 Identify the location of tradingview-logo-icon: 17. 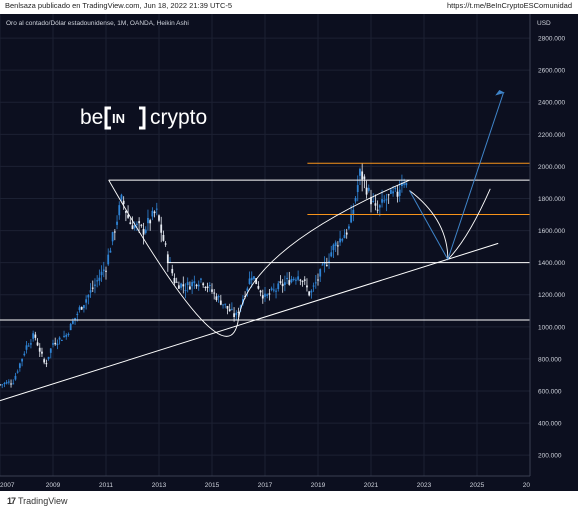
(11, 501).